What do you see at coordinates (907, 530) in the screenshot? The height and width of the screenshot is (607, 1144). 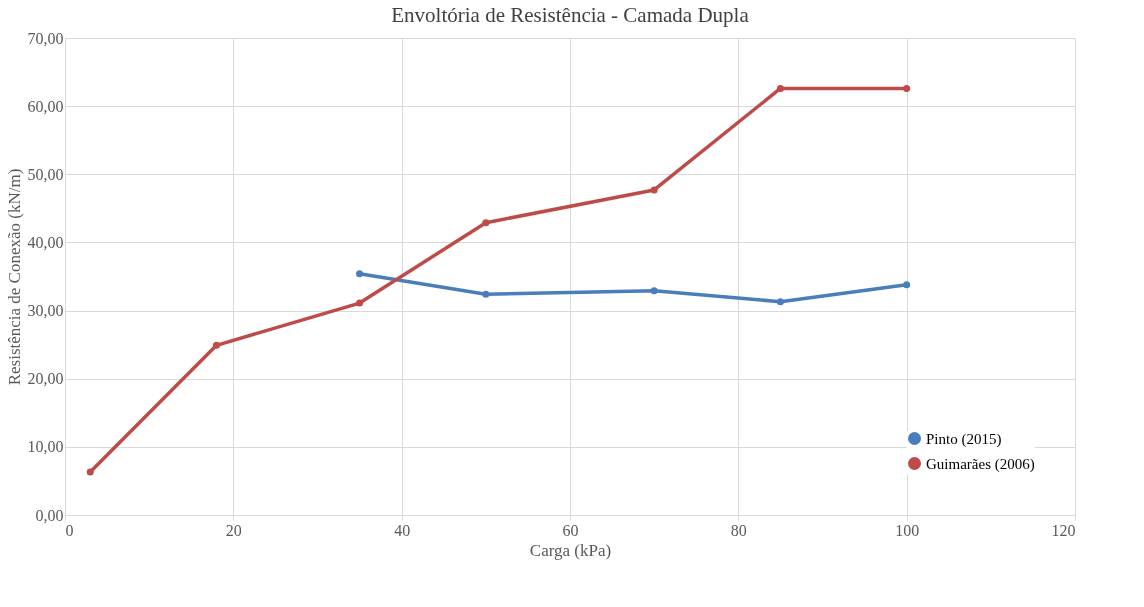 I see `x-tick-label: 100` at bounding box center [907, 530].